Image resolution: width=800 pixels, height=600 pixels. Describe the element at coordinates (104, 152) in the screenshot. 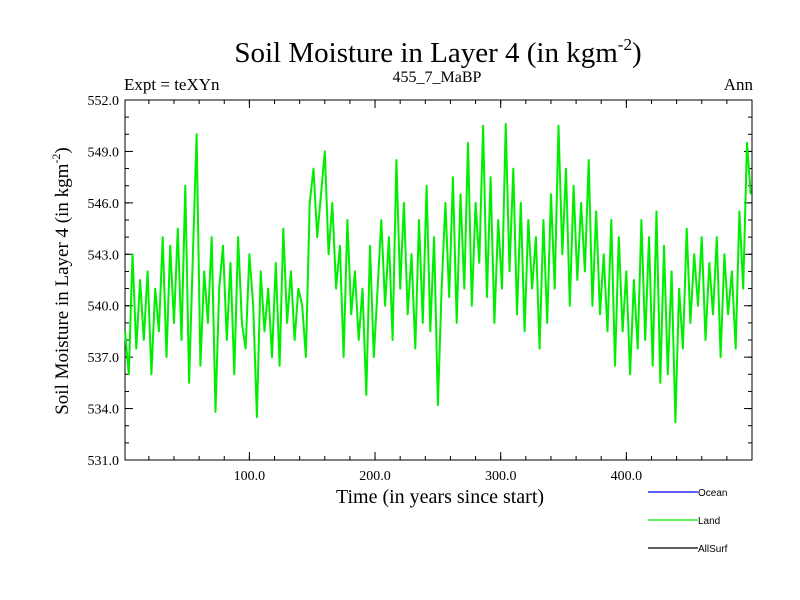

I see `y-tick-label: 549.0` at that location.